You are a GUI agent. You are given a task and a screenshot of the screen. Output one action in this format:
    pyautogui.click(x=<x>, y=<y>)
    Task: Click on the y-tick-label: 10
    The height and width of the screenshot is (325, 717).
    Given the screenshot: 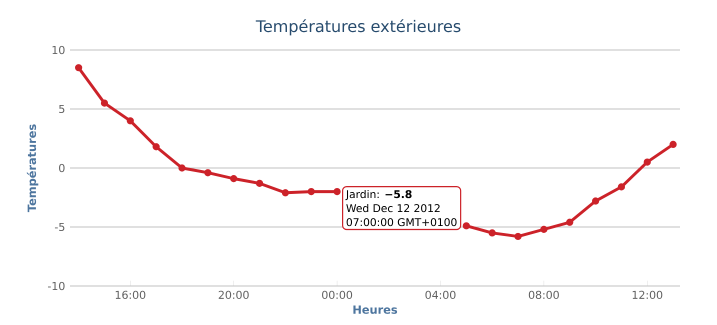 What is the action you would take?
    pyautogui.click(x=58, y=50)
    